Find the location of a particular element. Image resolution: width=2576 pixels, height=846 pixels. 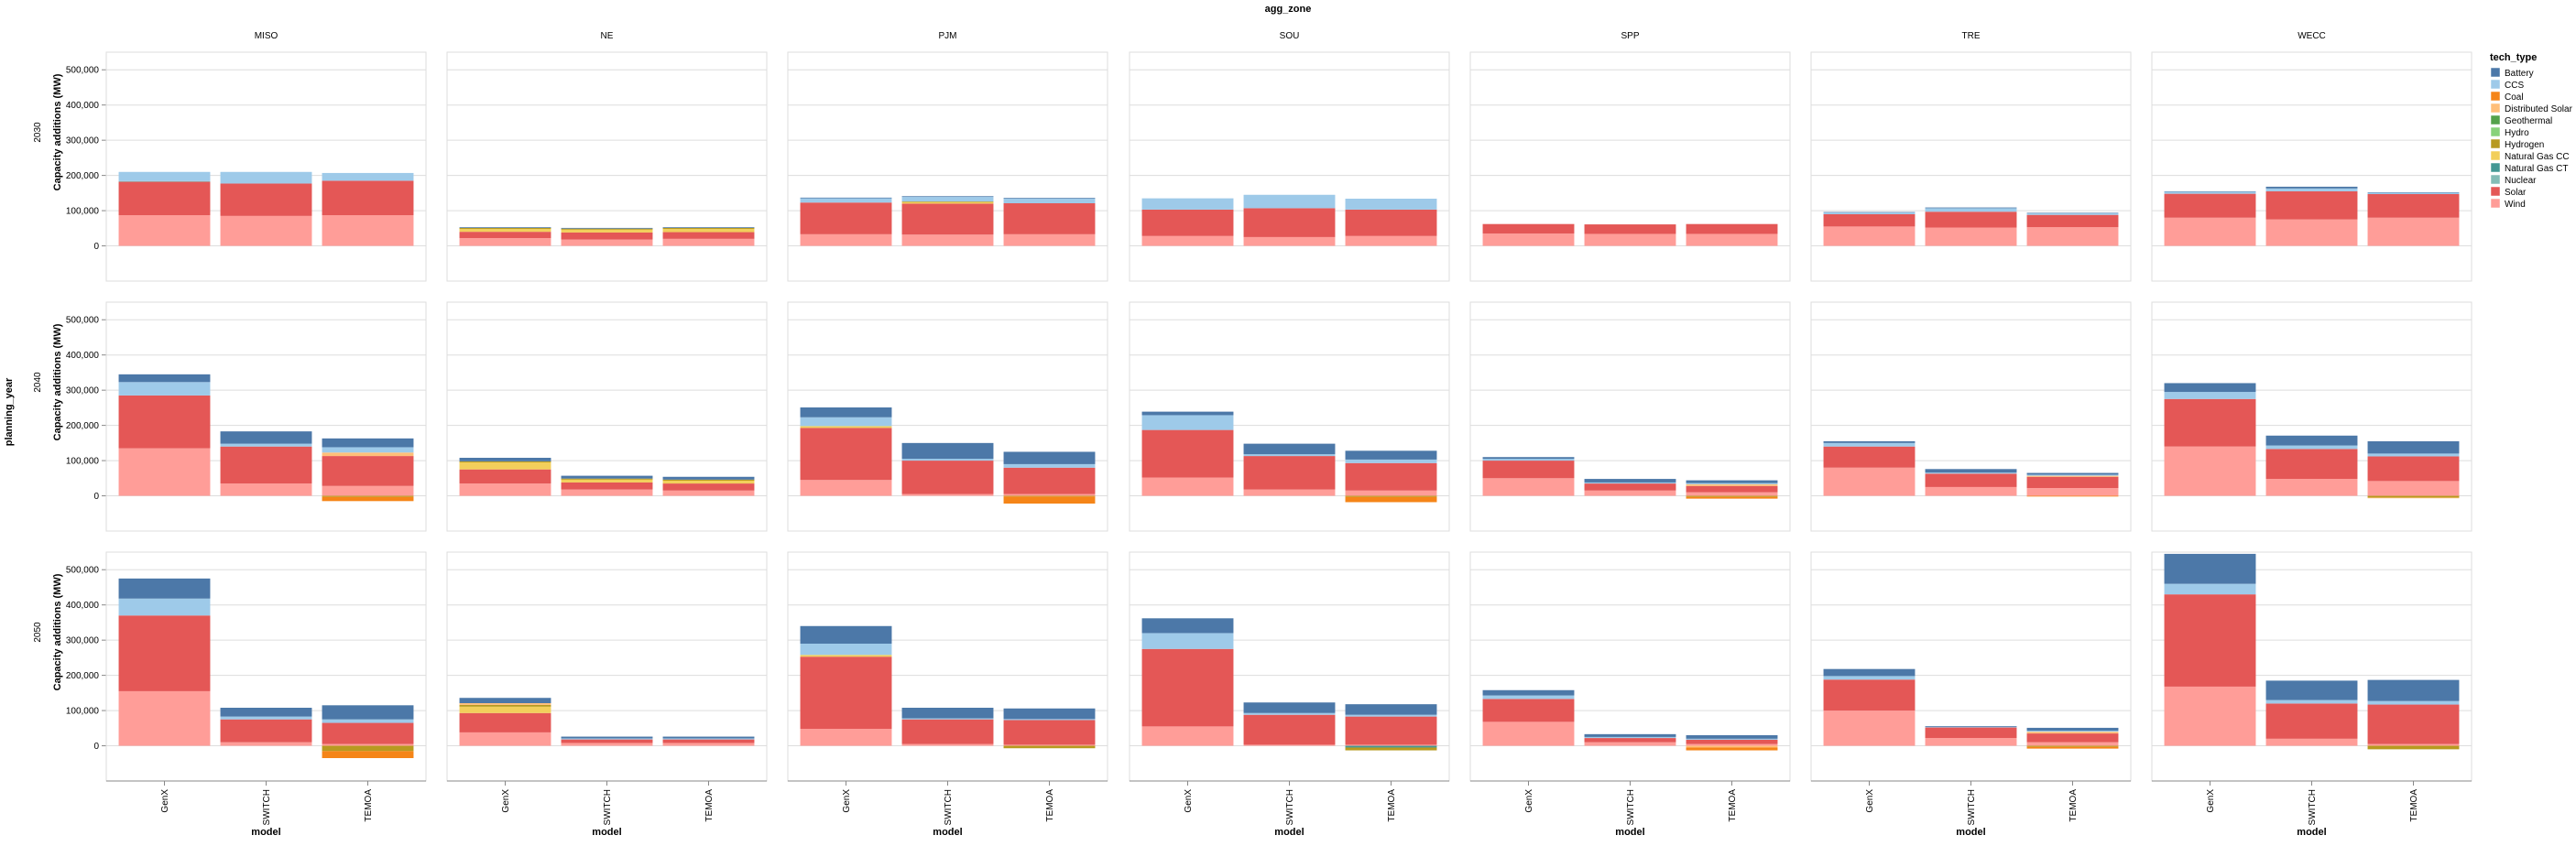

bar-segment-SOU-2030-GenX-solar is located at coordinates (1187, 222).